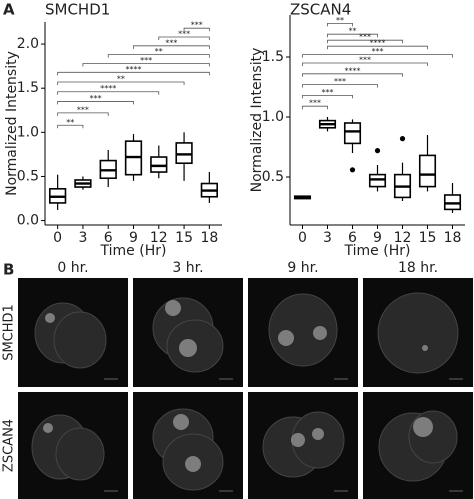 The image size is (474, 499). I want to click on column-header: 9 hr., so click(302, 268).